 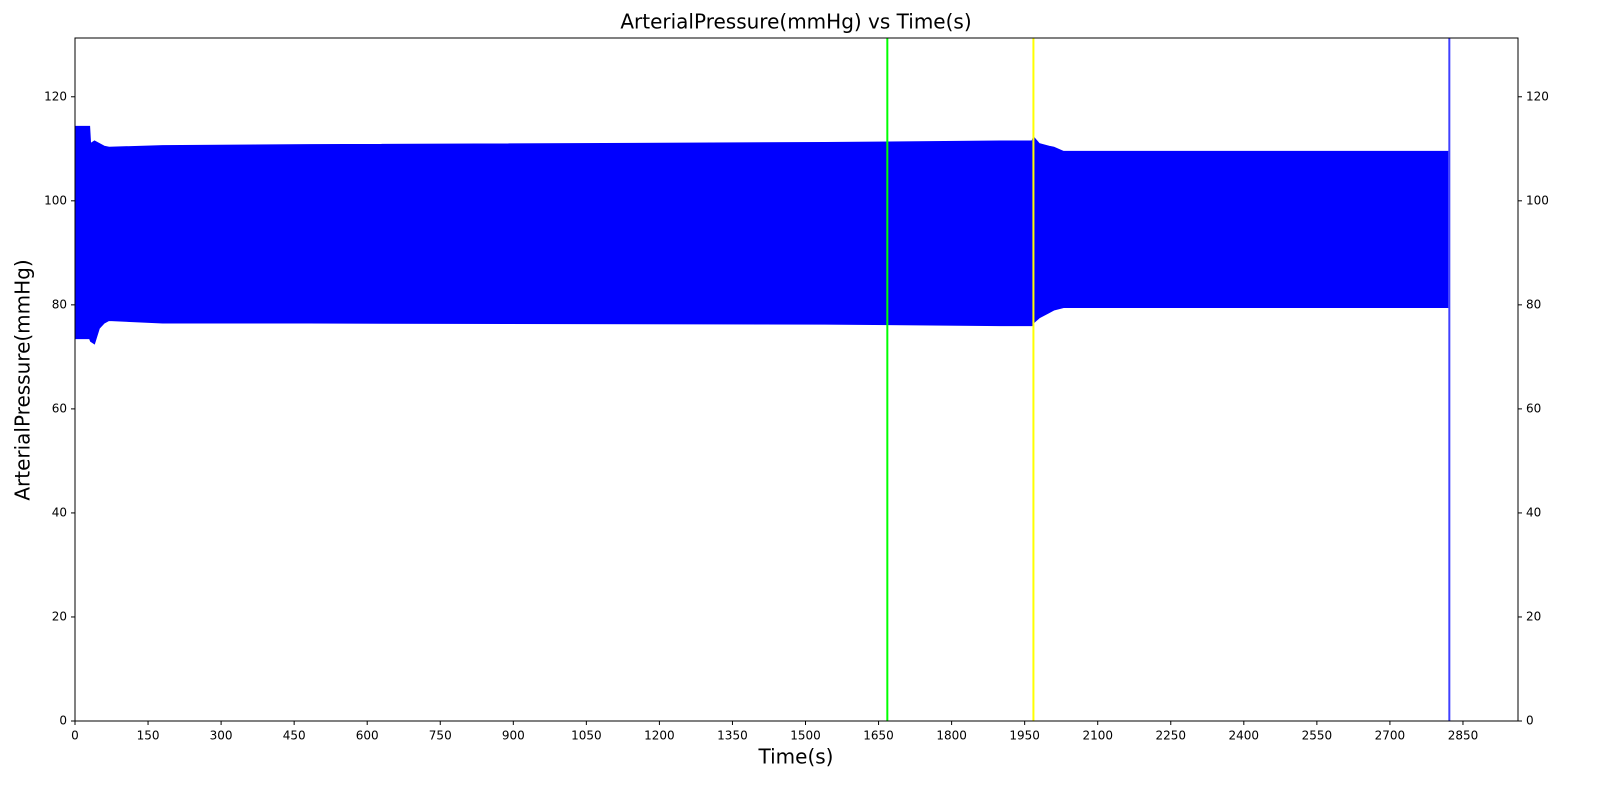 What do you see at coordinates (75, 736) in the screenshot?
I see `x-tick-label: 0` at bounding box center [75, 736].